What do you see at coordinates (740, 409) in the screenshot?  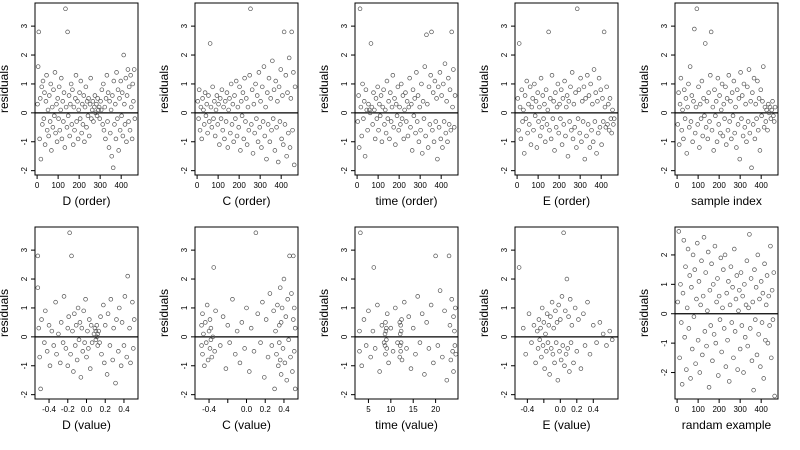 I see `x-tick-label: 300` at bounding box center [740, 409].